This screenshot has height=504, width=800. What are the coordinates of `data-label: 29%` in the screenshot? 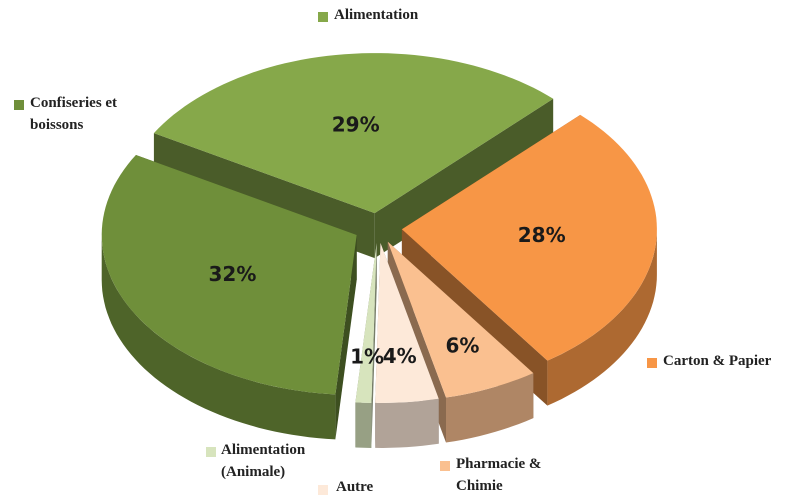 It's located at (356, 124).